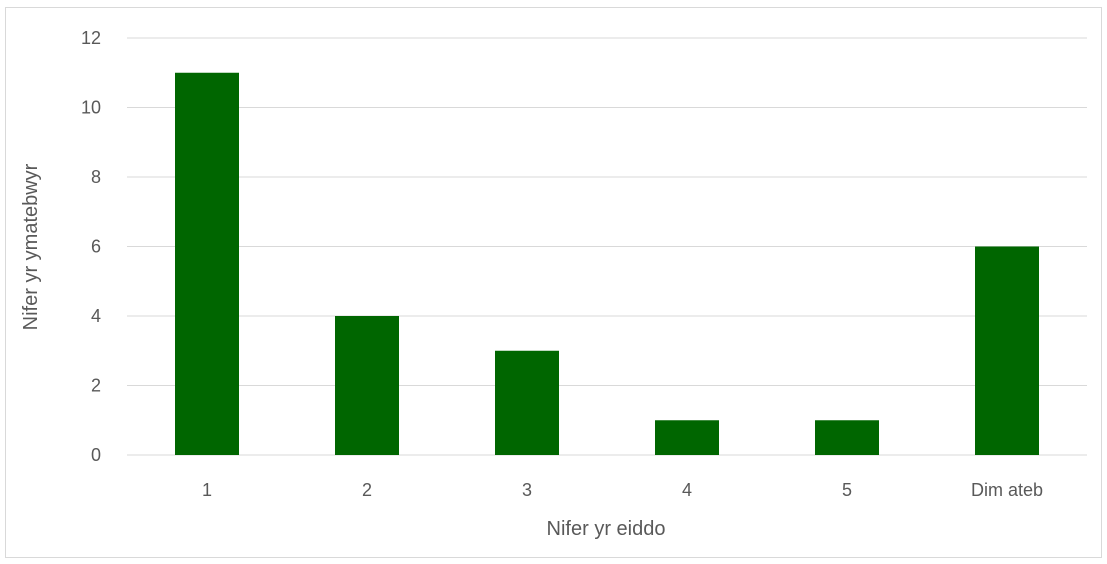  What do you see at coordinates (527, 490) in the screenshot?
I see `x-tick-label: 3` at bounding box center [527, 490].